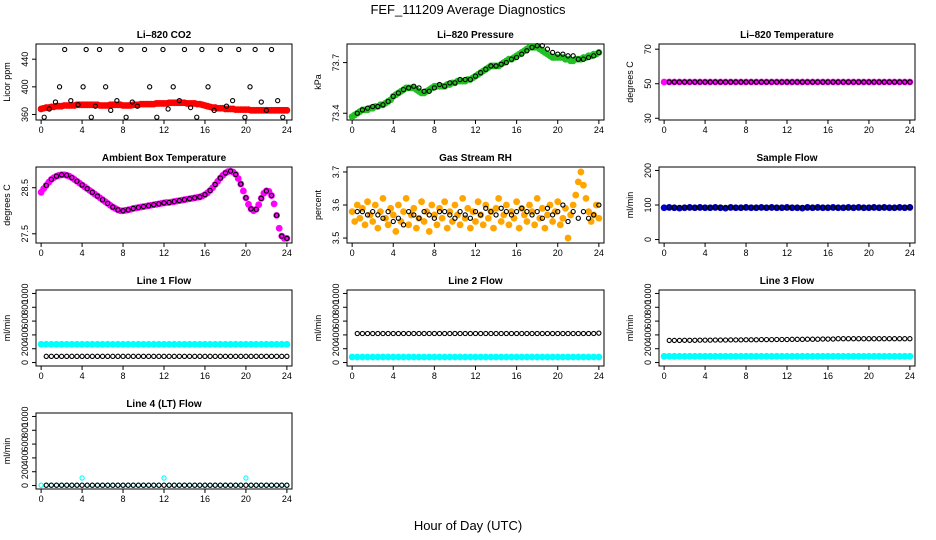  Describe the element at coordinates (648, 118) in the screenshot. I see `y-tick-label: 30` at that location.